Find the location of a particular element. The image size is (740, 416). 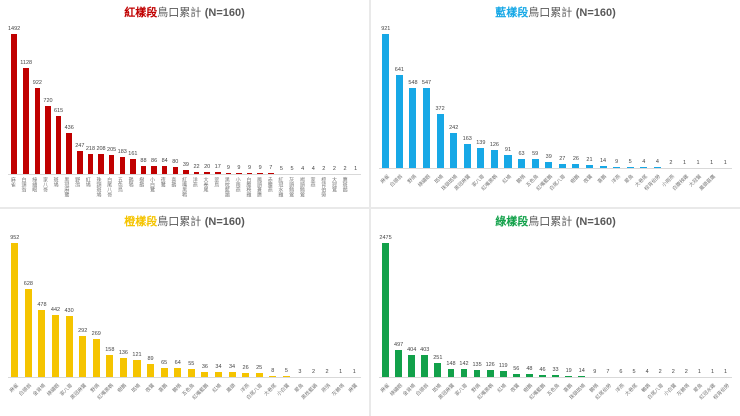

x-tick-label: 家燕 is located at coordinates (312, 182).